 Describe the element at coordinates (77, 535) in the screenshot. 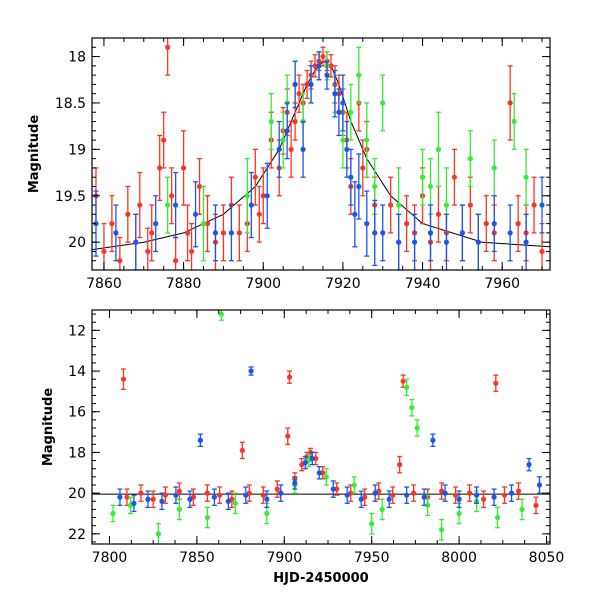

I see `bottom-y-tick-label: 22` at that location.